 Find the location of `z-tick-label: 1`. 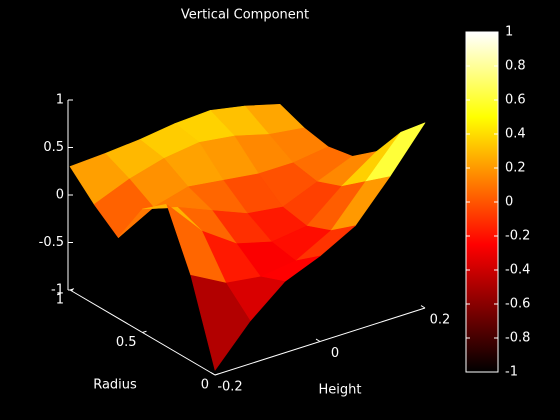

z-tick-label: 1 is located at coordinates (60, 100).